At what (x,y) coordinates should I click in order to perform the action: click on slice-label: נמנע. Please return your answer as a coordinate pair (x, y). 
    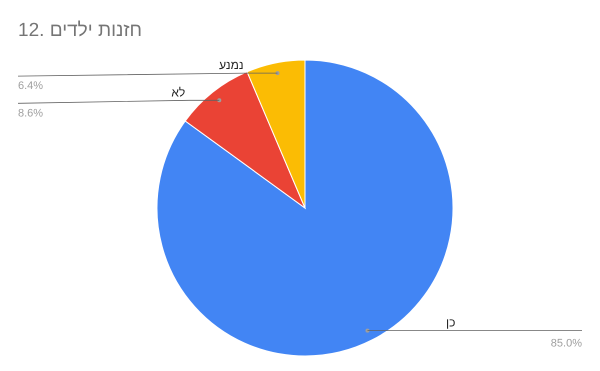
    Looking at the image, I should click on (231, 65).